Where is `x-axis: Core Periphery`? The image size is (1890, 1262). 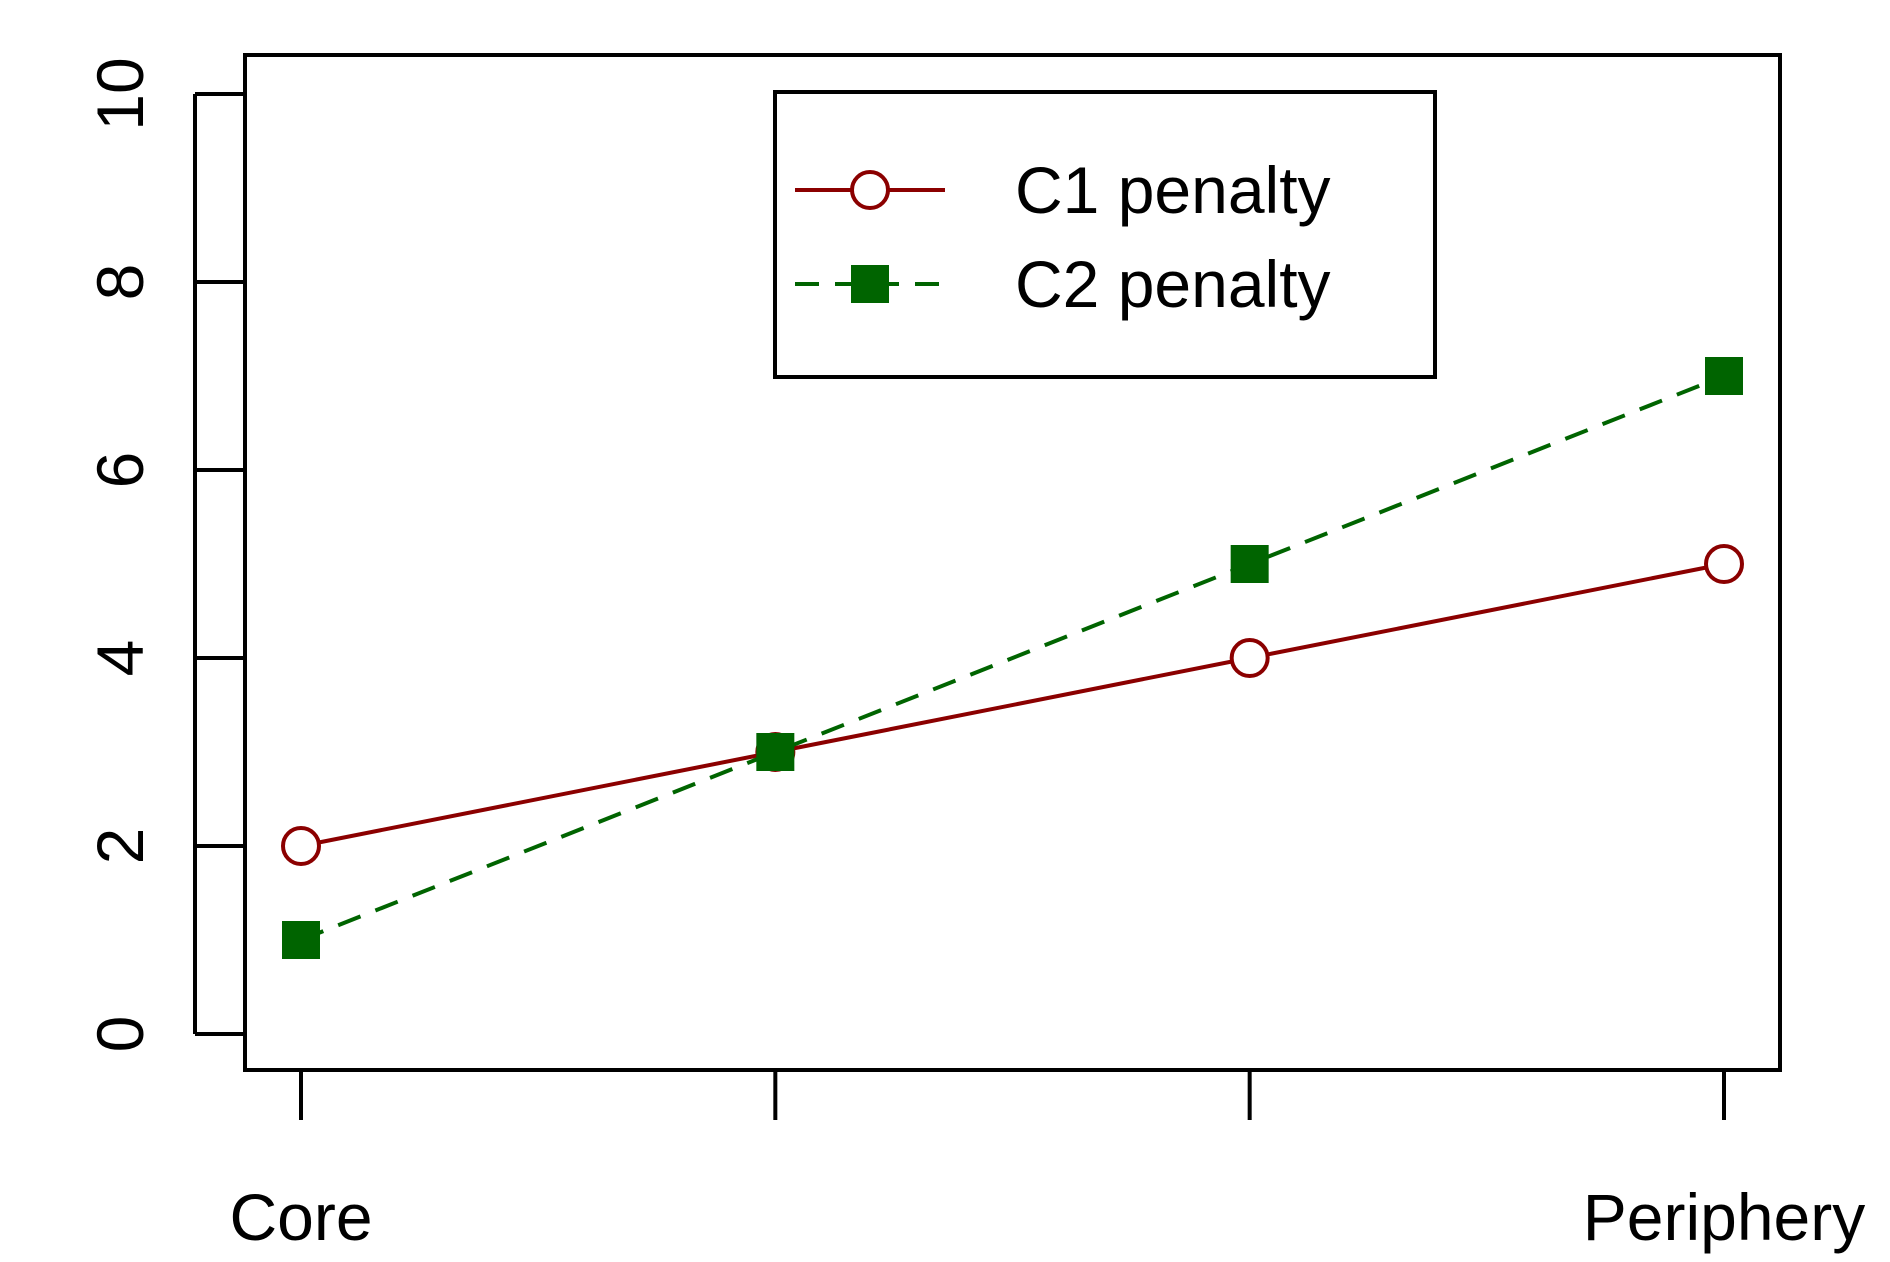
x-axis: Core Periphery is located at coordinates (1047, 1162).